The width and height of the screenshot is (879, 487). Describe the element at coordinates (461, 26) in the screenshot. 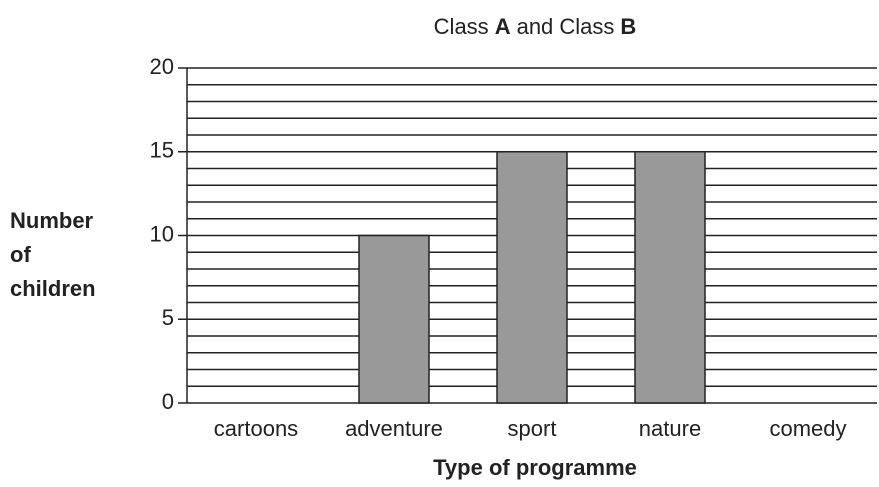

I see `title-part: Class` at that location.